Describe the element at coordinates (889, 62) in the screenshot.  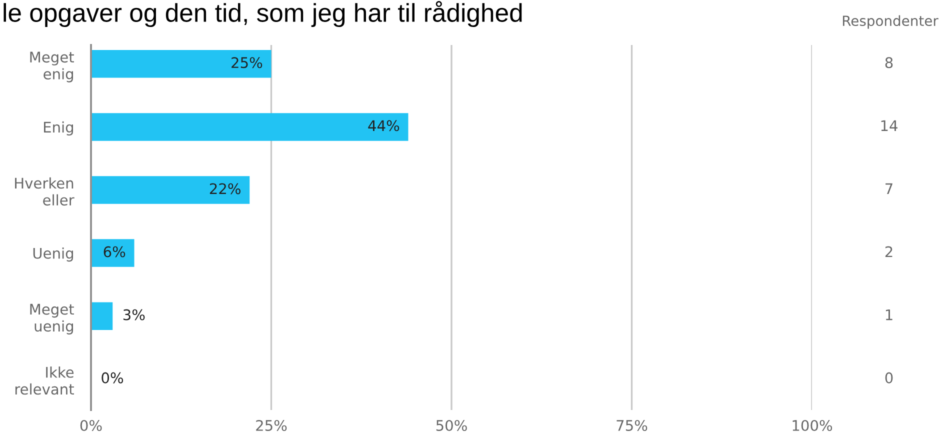
I see `text: 8` at that location.